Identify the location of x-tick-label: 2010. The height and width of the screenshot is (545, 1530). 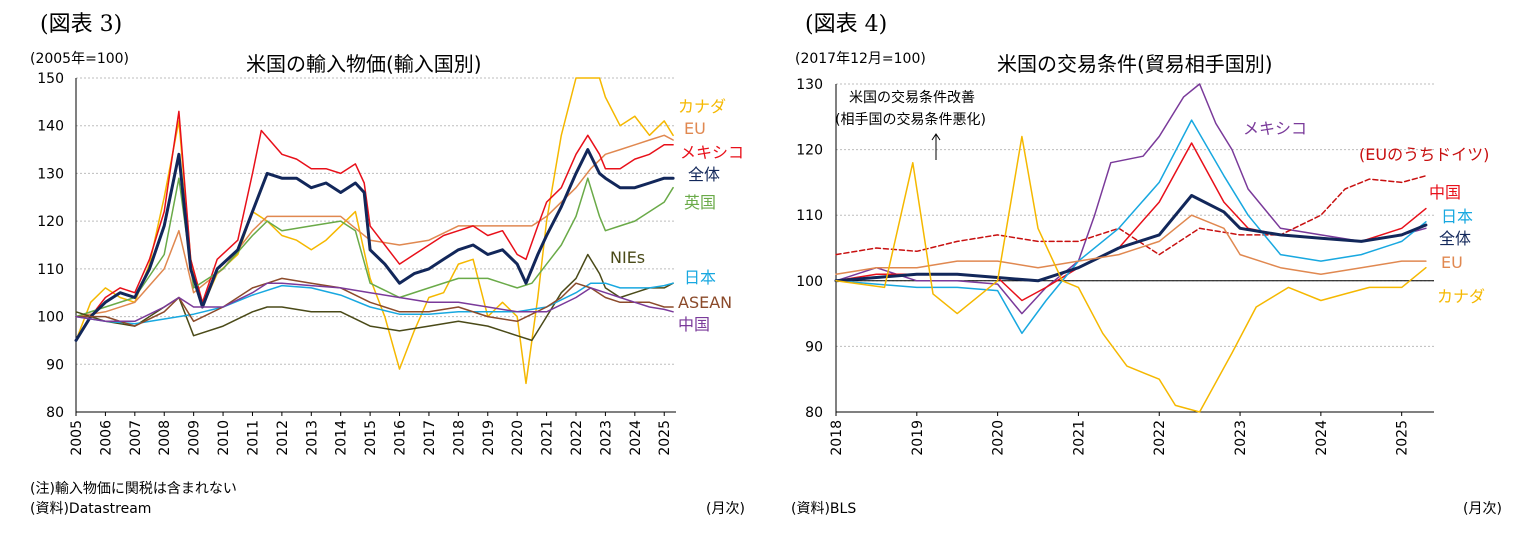
(224, 438).